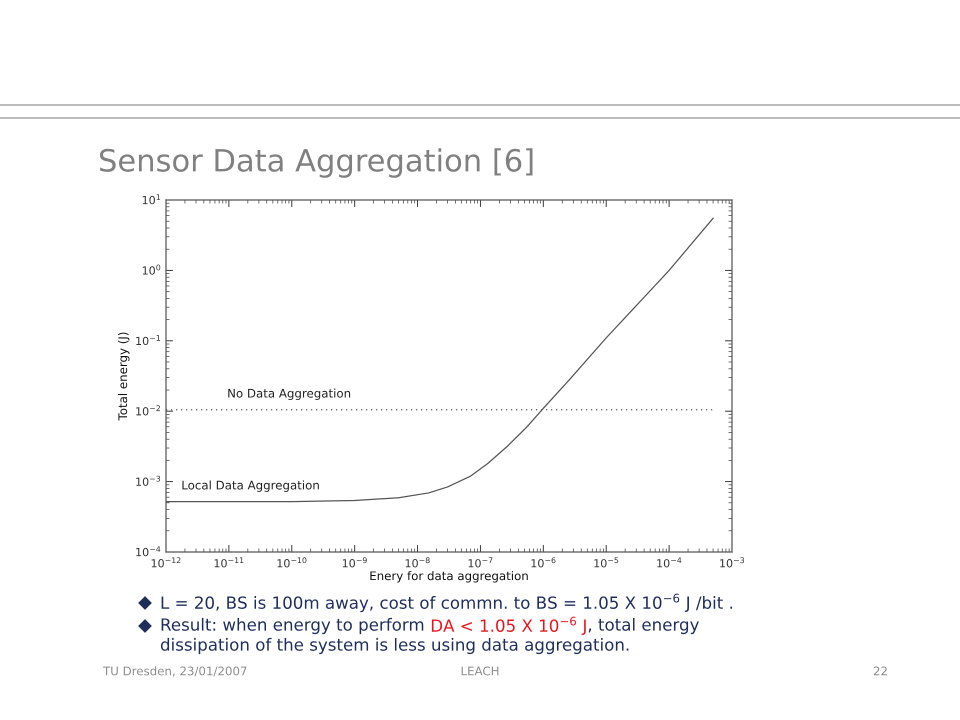  Describe the element at coordinates (732, 562) in the screenshot. I see `x-tick-label: 10$^{−3}$` at that location.